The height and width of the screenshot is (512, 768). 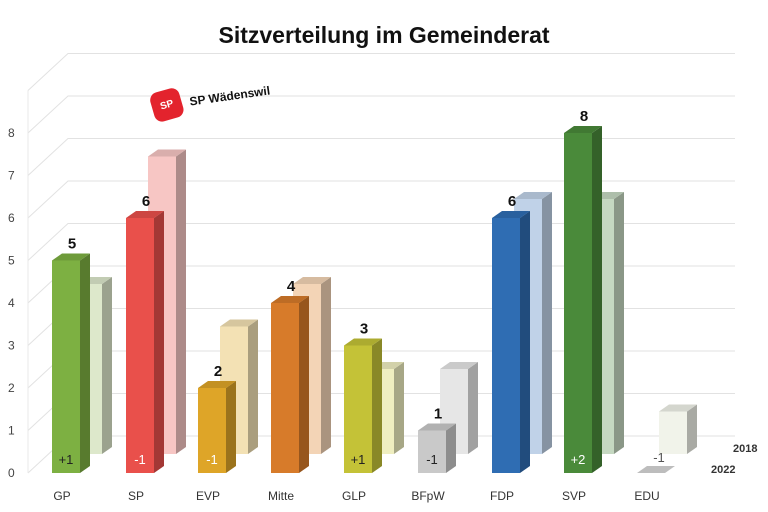 I want to click on sp-logo-badge: SP, so click(x=167, y=105).